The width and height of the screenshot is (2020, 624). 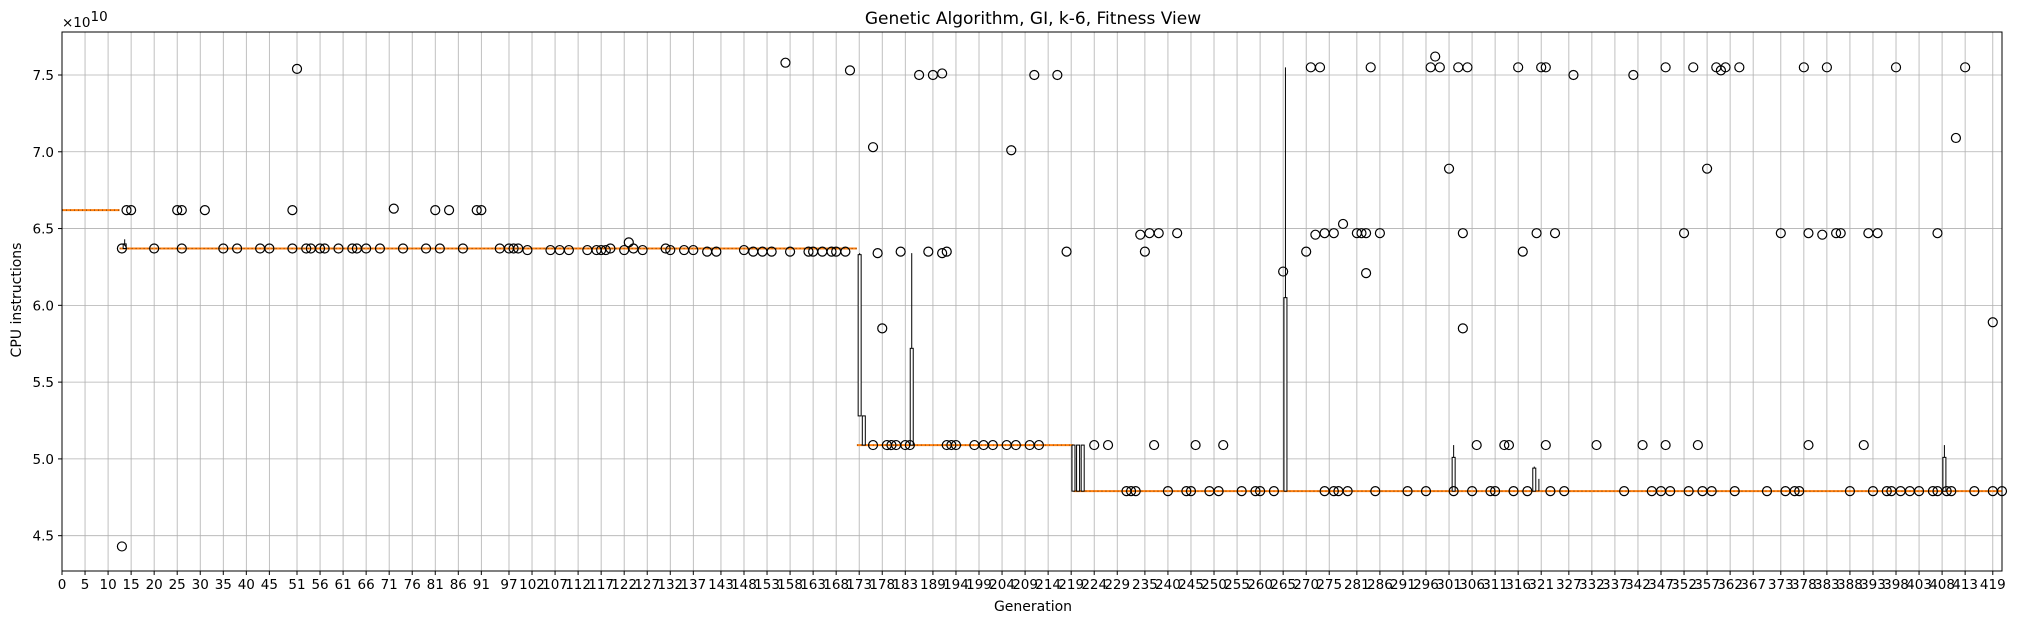 What do you see at coordinates (1168, 585) in the screenshot?
I see `x-tick-label: 240` at bounding box center [1168, 585].